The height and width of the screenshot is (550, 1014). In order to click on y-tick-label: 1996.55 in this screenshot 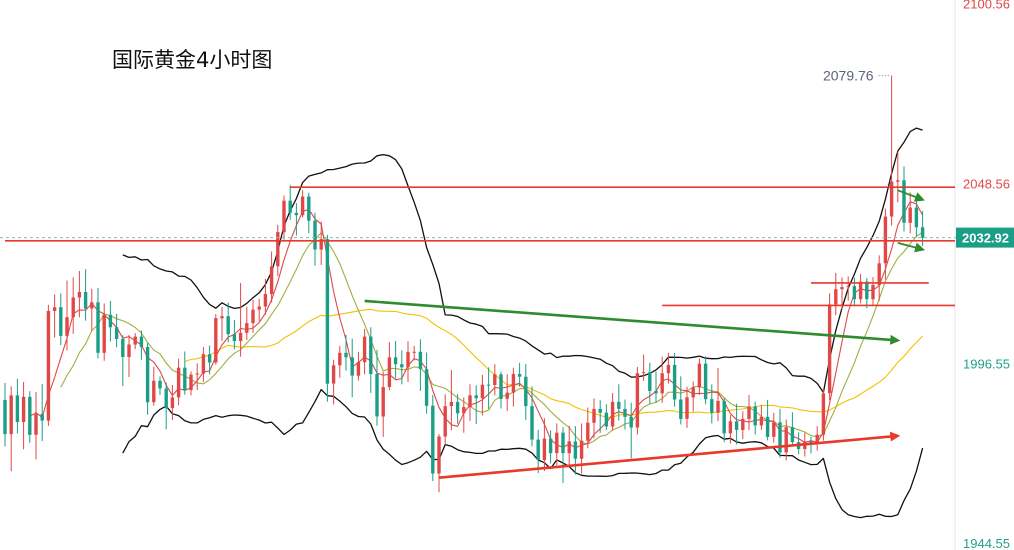, I will do `click(986, 363)`.